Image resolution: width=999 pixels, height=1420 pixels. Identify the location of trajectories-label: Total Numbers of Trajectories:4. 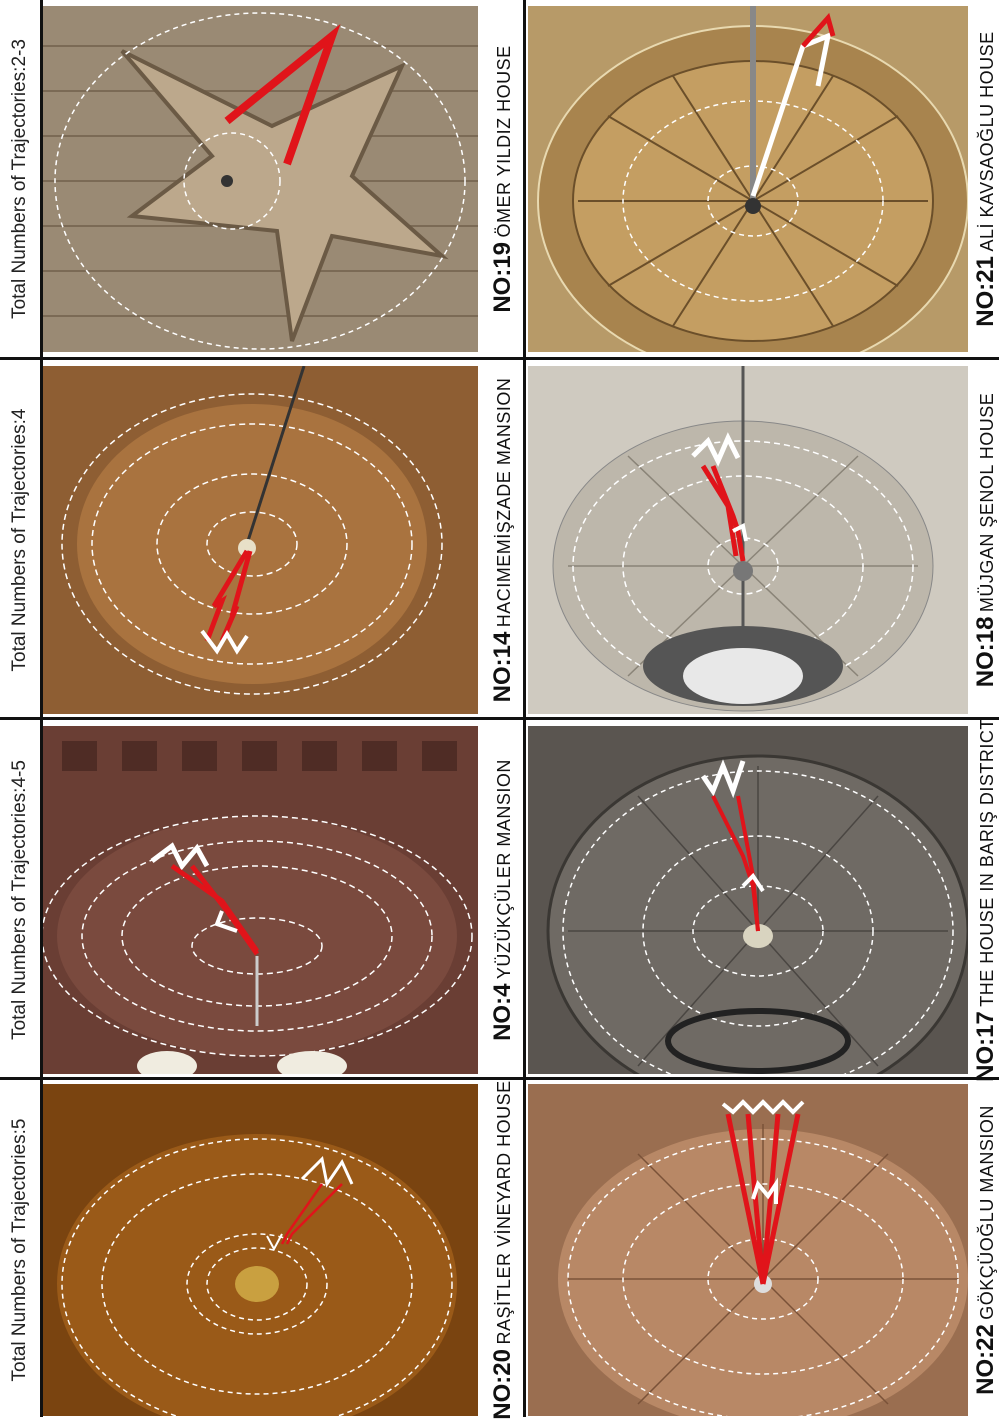
(19, 540).